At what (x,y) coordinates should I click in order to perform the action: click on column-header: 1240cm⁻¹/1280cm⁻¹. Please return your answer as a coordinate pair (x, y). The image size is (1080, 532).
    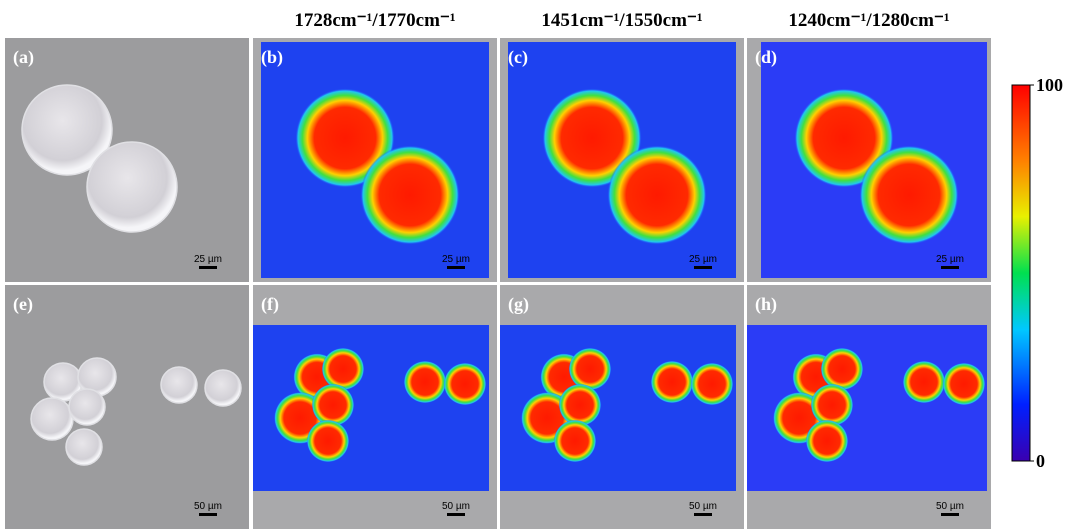
    Looking at the image, I should click on (868, 20).